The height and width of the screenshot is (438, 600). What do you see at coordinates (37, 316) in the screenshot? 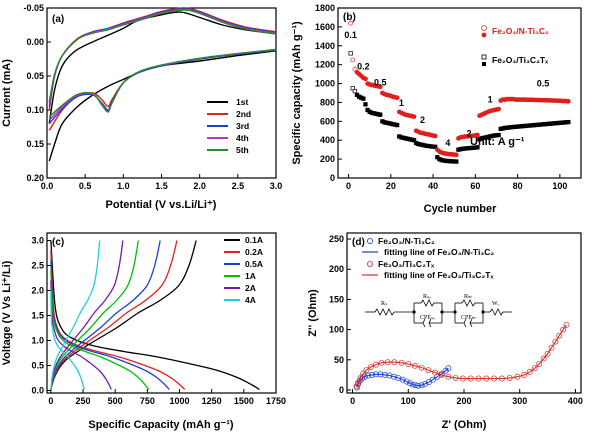
I see `panel-c-ytick-label: 1.5` at bounding box center [37, 316].